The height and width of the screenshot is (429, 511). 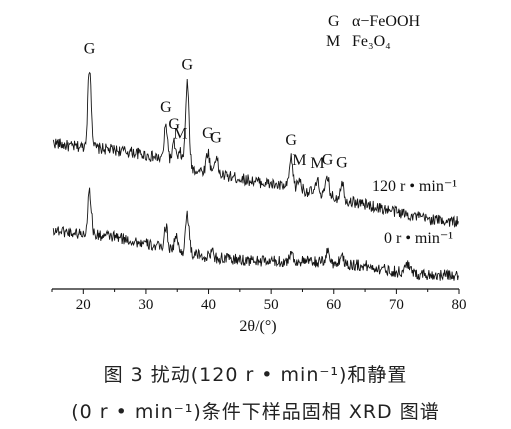 What do you see at coordinates (459, 305) in the screenshot?
I see `x-tick-label: 80` at bounding box center [459, 305].